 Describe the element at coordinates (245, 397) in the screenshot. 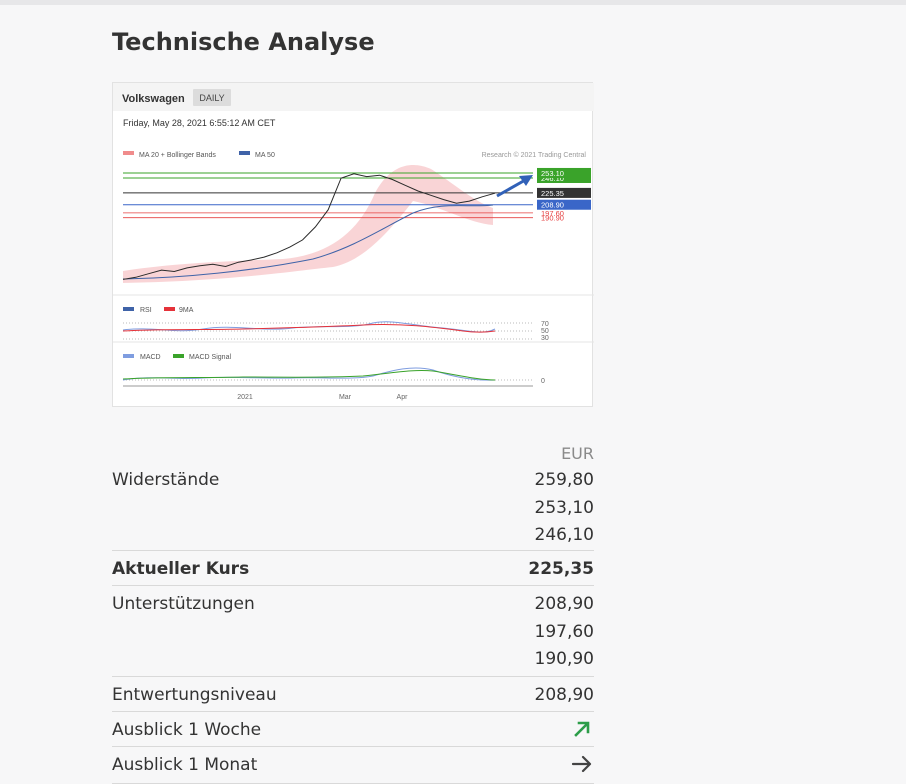

I see `x-tick-2021: 2021` at that location.